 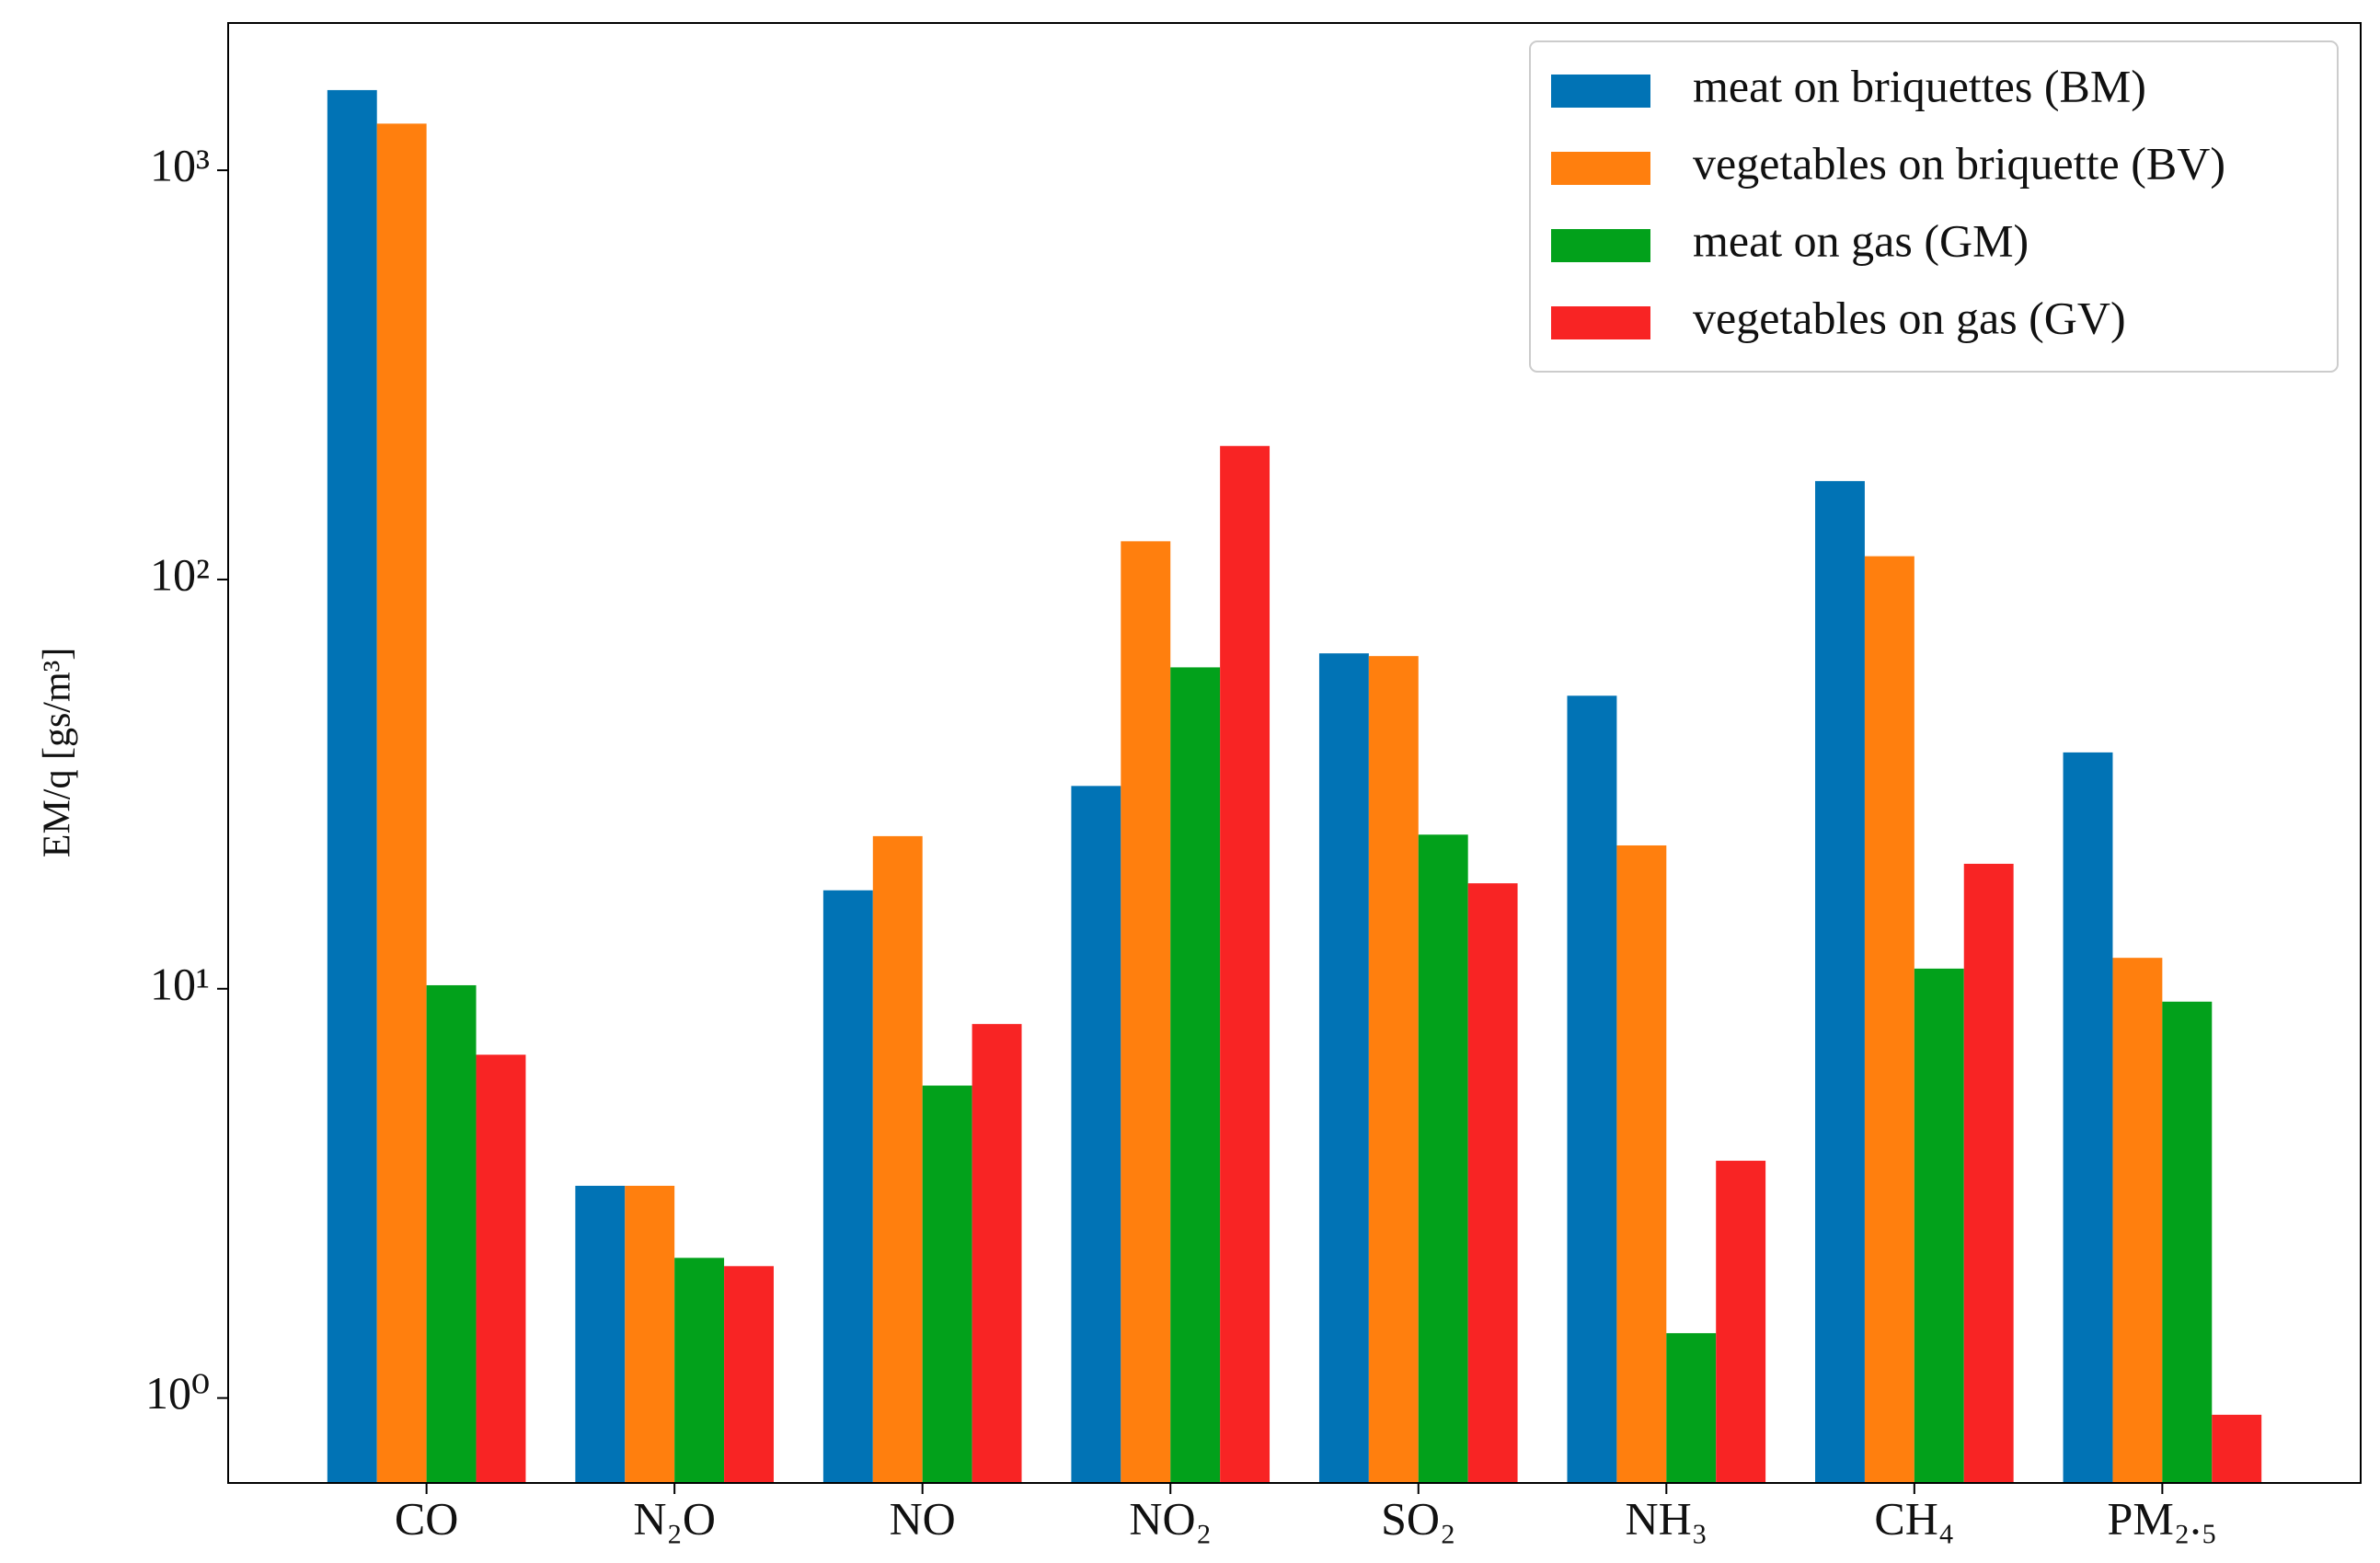 I want to click on legend-label: vegetables on gas (GV), so click(x=1909, y=317).